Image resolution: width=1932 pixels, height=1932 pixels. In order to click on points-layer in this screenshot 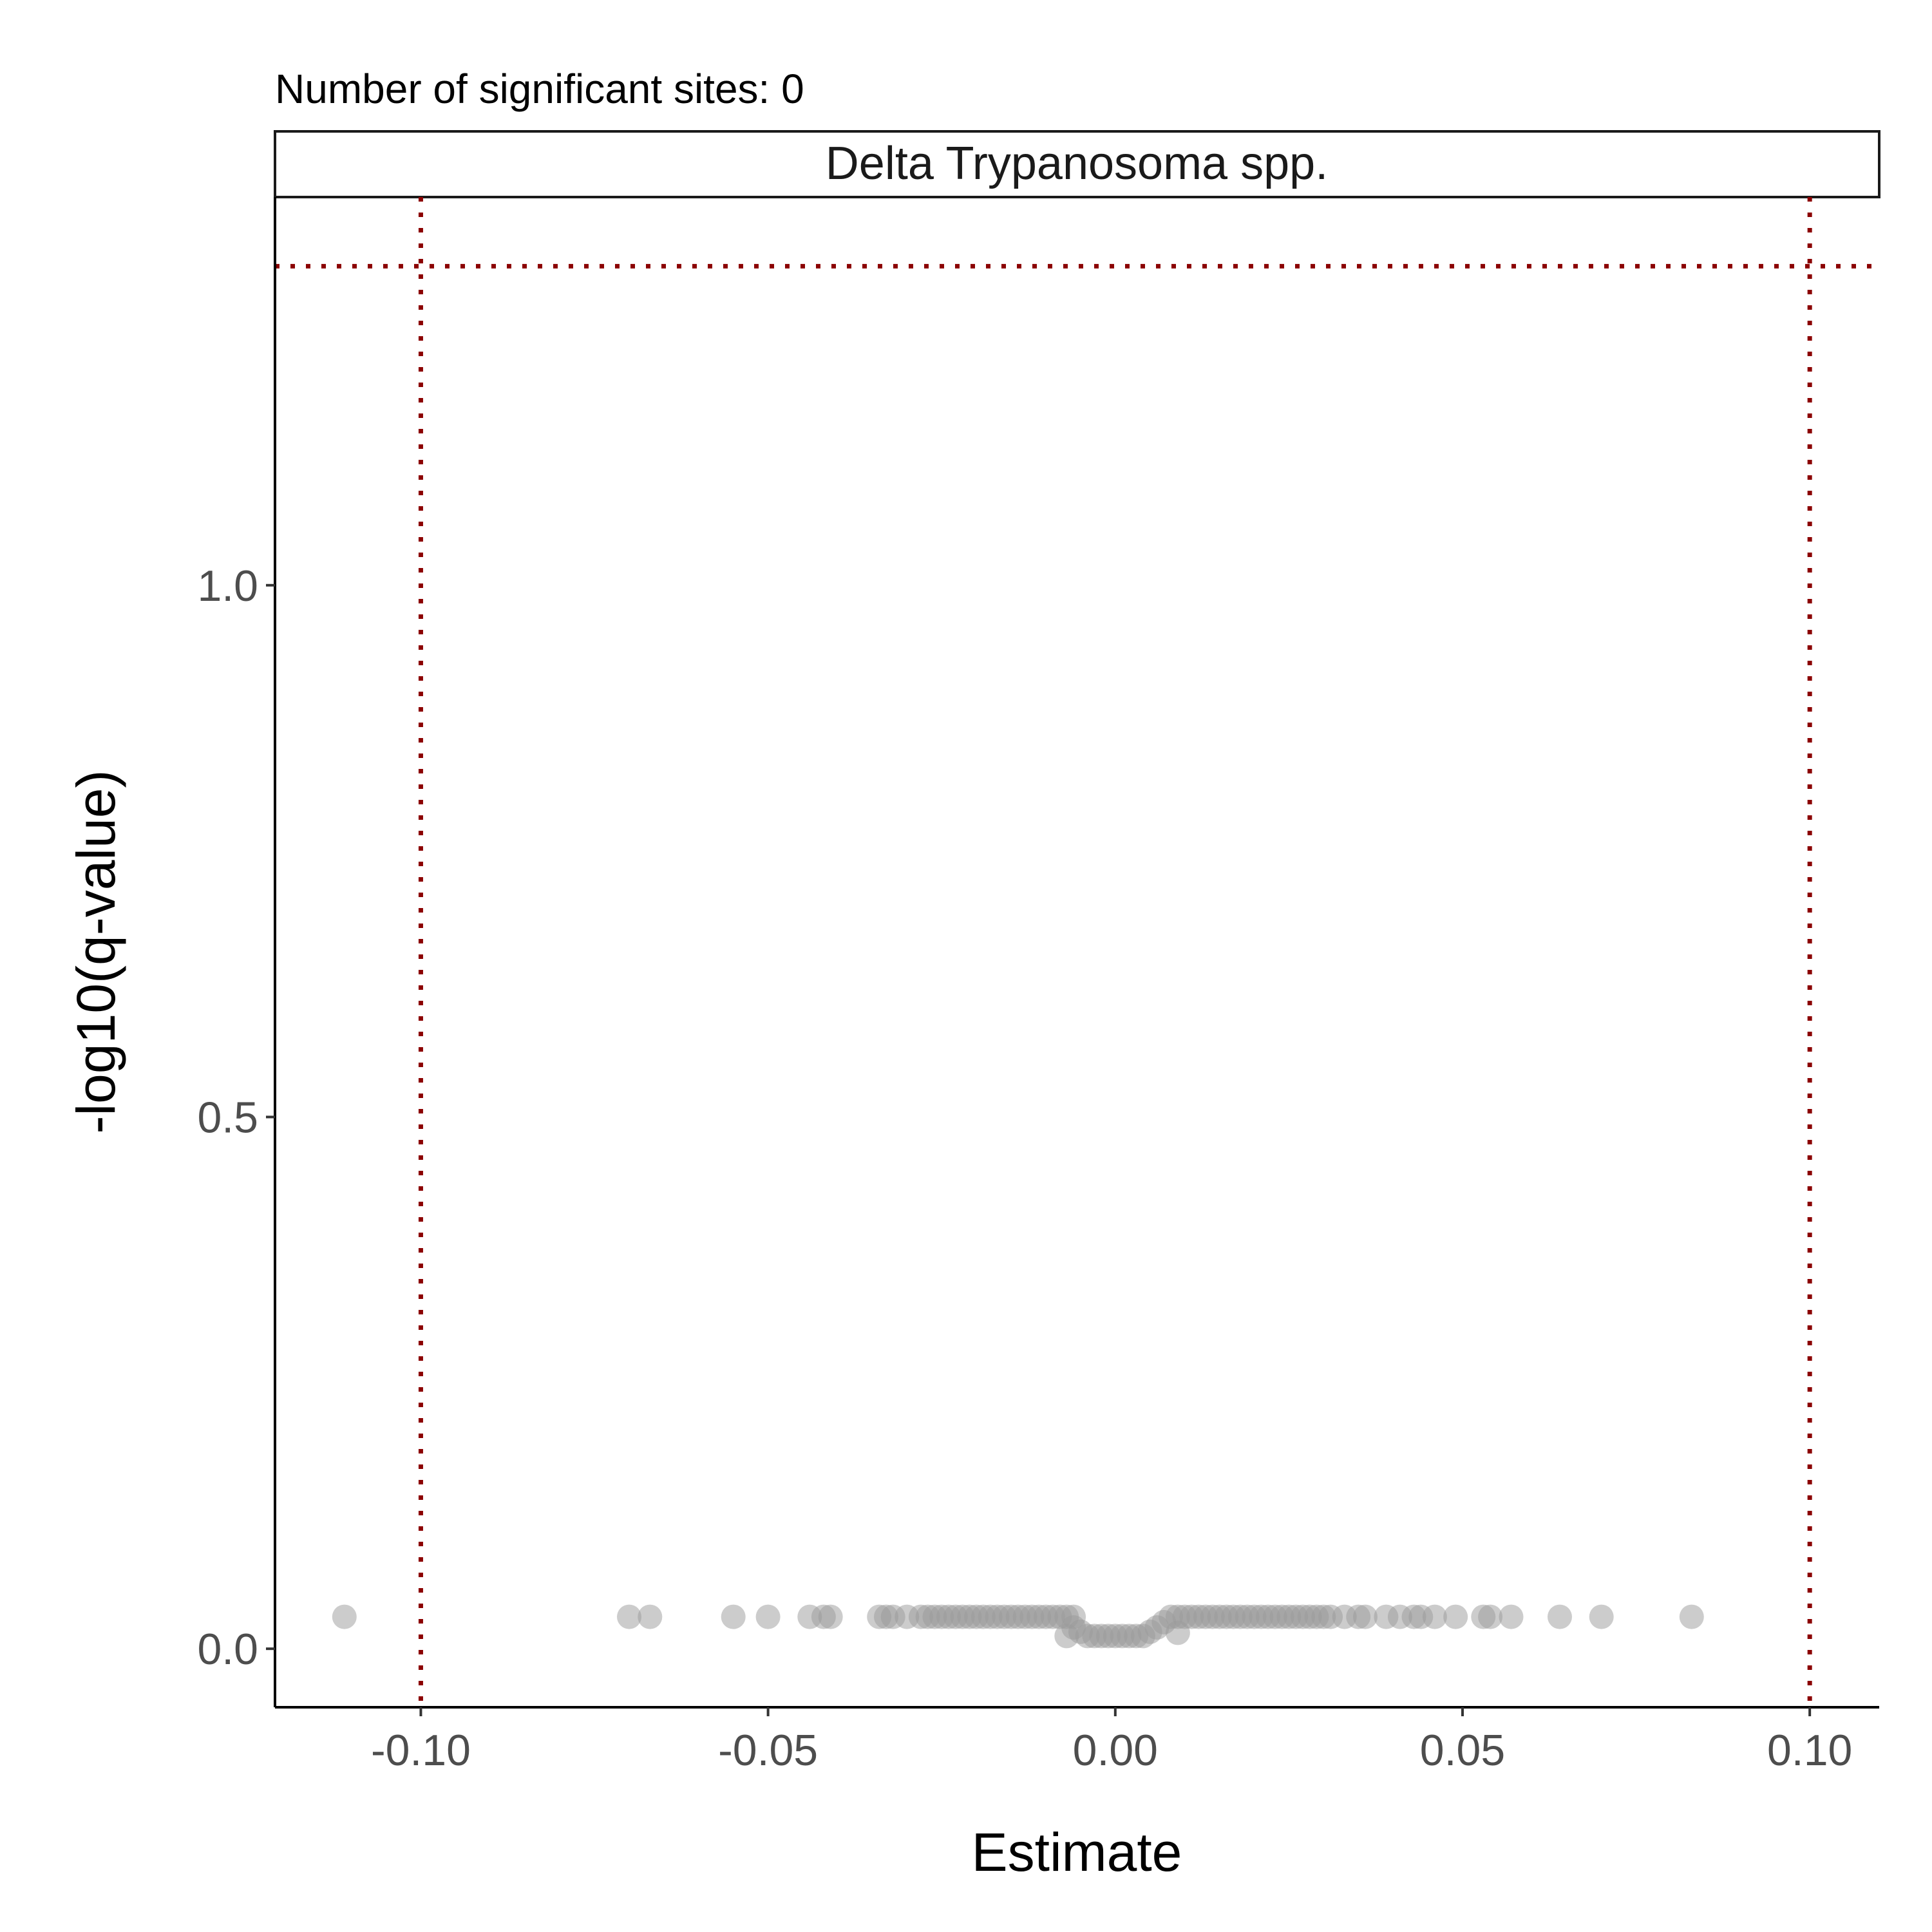, I will do `click(1018, 1626)`.